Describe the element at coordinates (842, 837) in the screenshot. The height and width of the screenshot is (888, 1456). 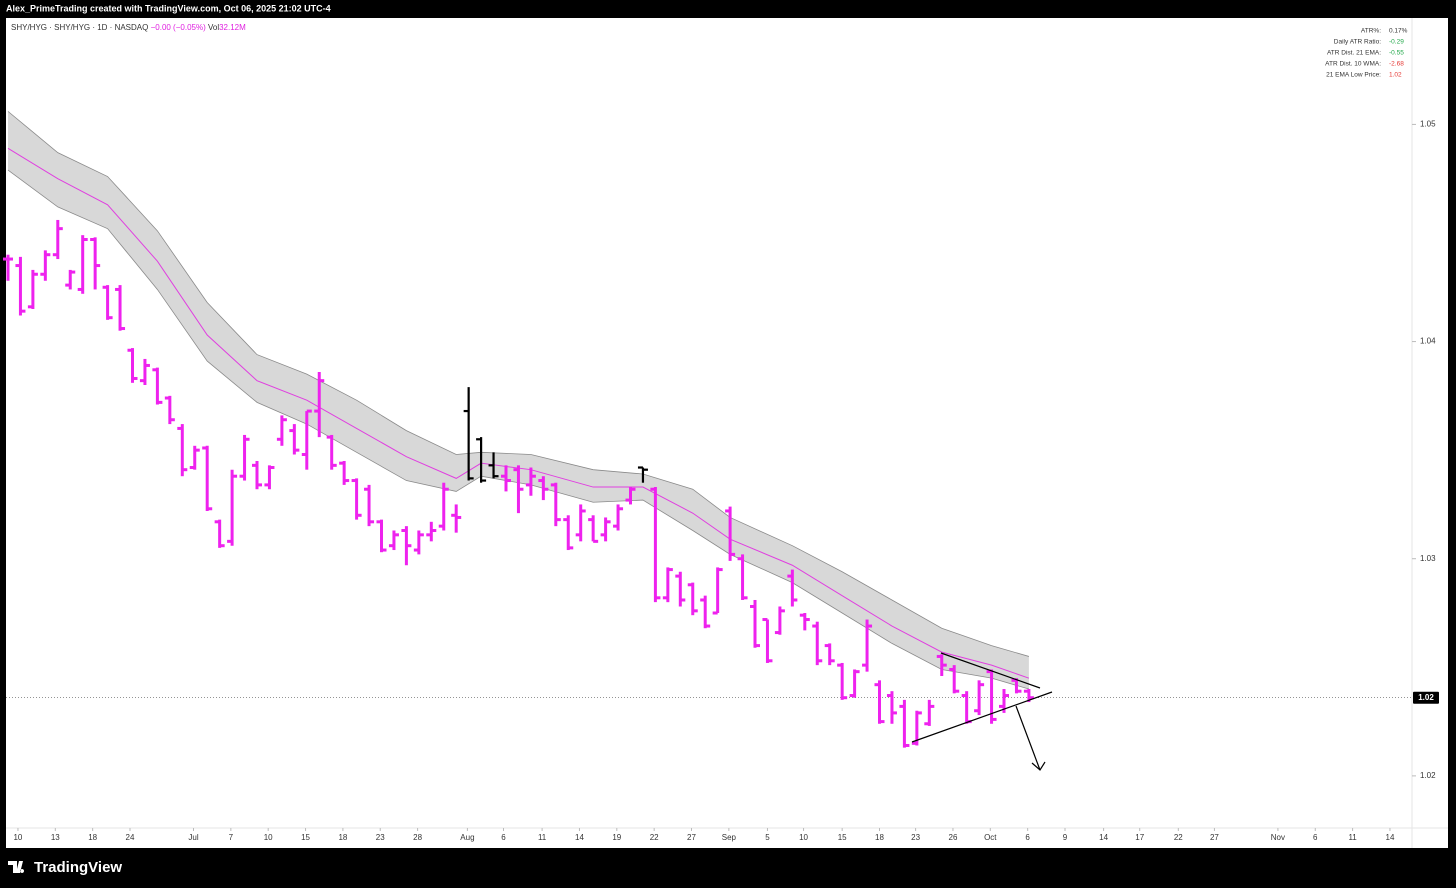
I see `x-tick-label: 15` at that location.